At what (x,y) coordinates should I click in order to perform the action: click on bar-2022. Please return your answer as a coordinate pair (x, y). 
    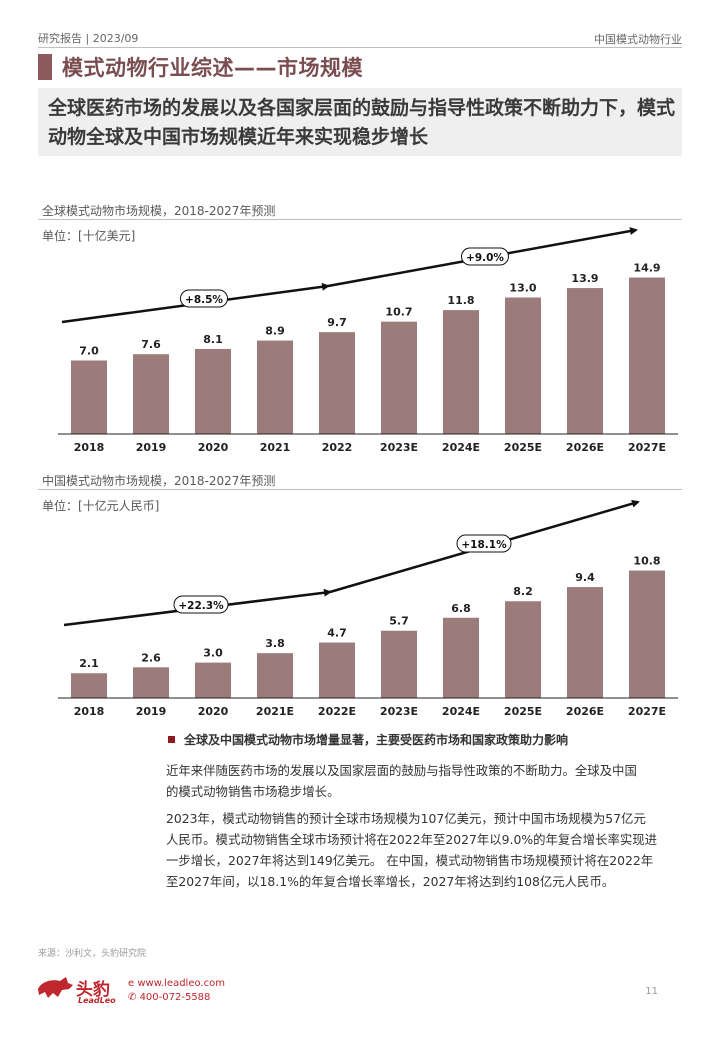
    Looking at the image, I should click on (337, 383).